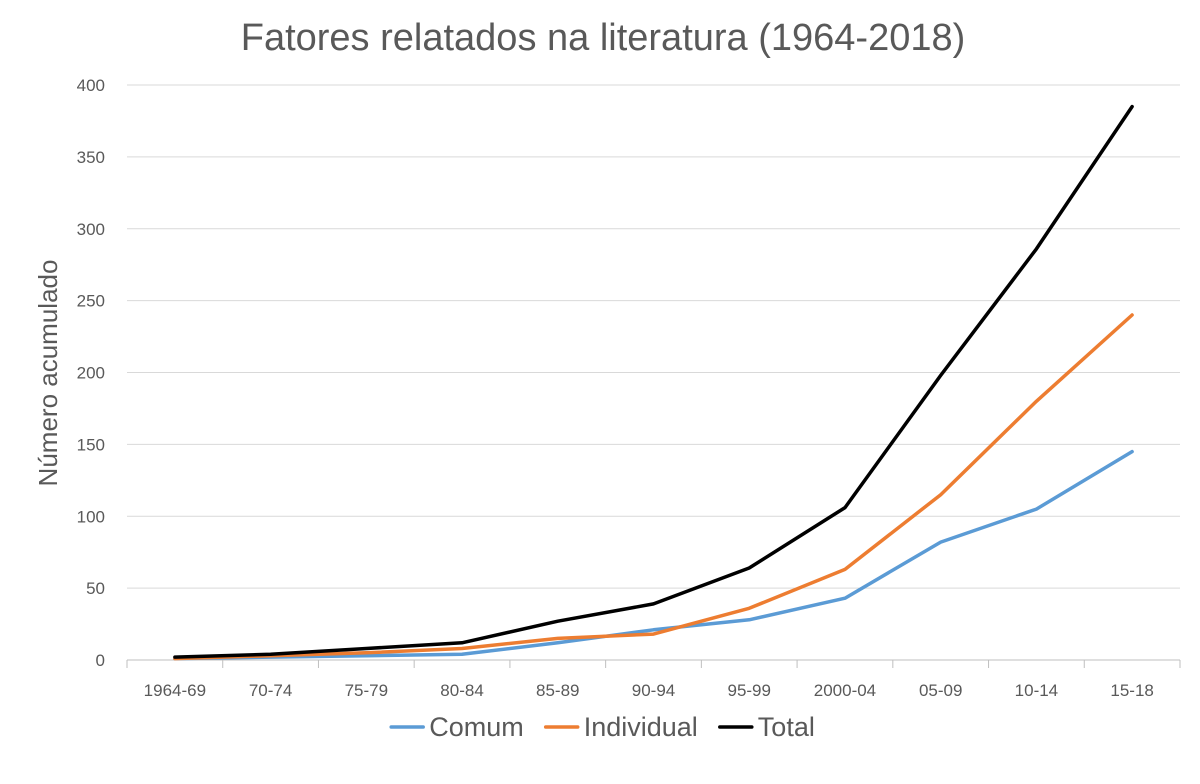 This screenshot has height=784, width=1200. What do you see at coordinates (91, 229) in the screenshot?
I see `y-tick-label: 300` at bounding box center [91, 229].